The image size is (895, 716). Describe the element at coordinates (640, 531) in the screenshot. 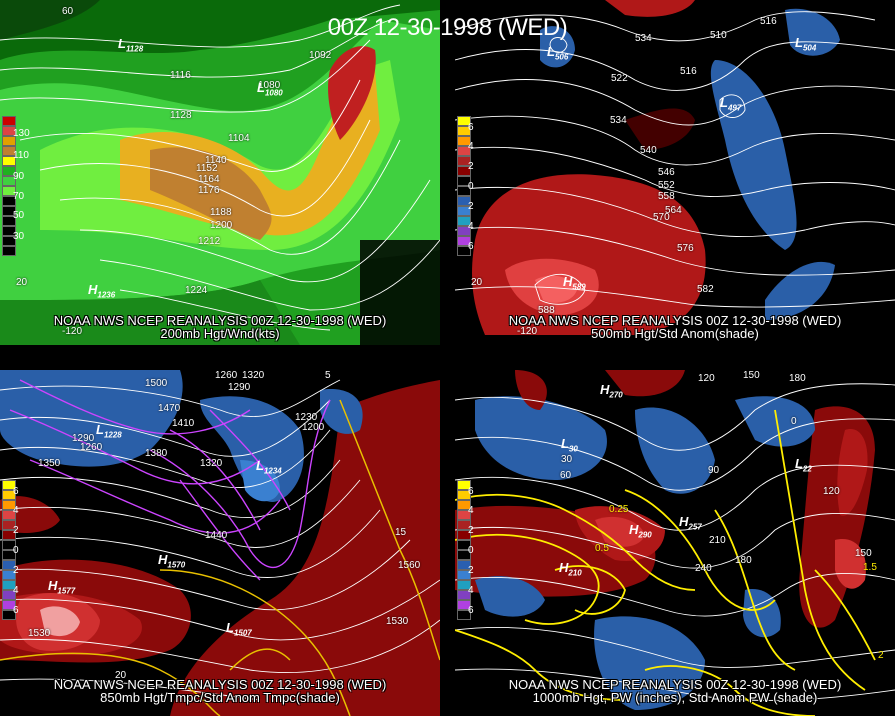

I see `high-center: H290` at that location.